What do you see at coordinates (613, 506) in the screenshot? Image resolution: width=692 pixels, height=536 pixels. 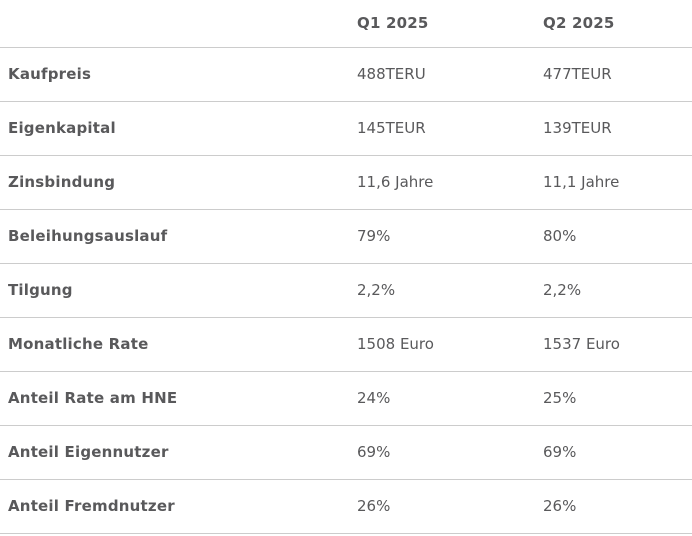 I see `q2-value: 26%` at bounding box center [613, 506].